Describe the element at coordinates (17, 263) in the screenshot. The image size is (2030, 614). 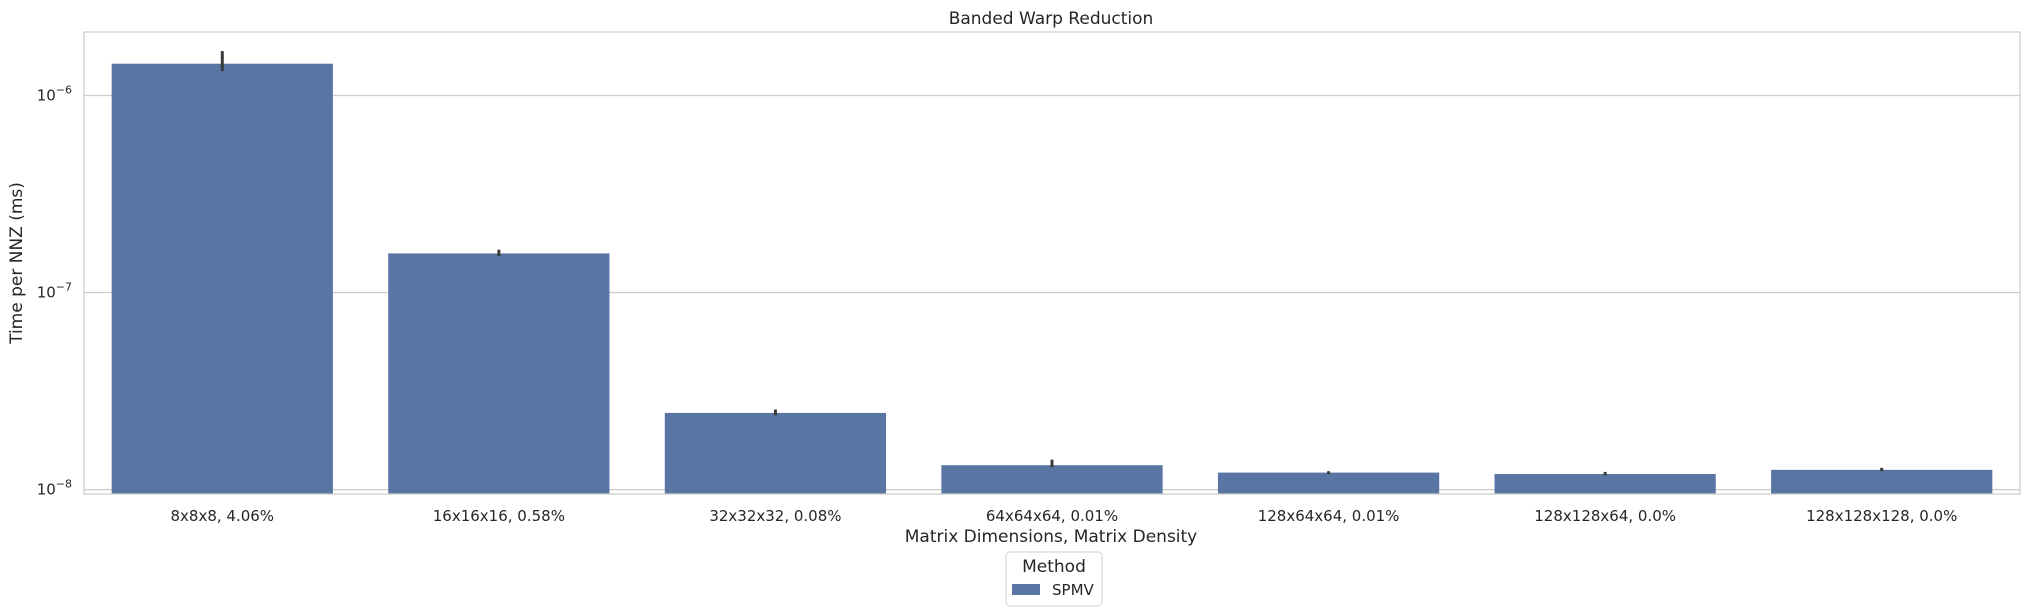
I see `y-axis-label: Time per NNZ (ms)` at that location.